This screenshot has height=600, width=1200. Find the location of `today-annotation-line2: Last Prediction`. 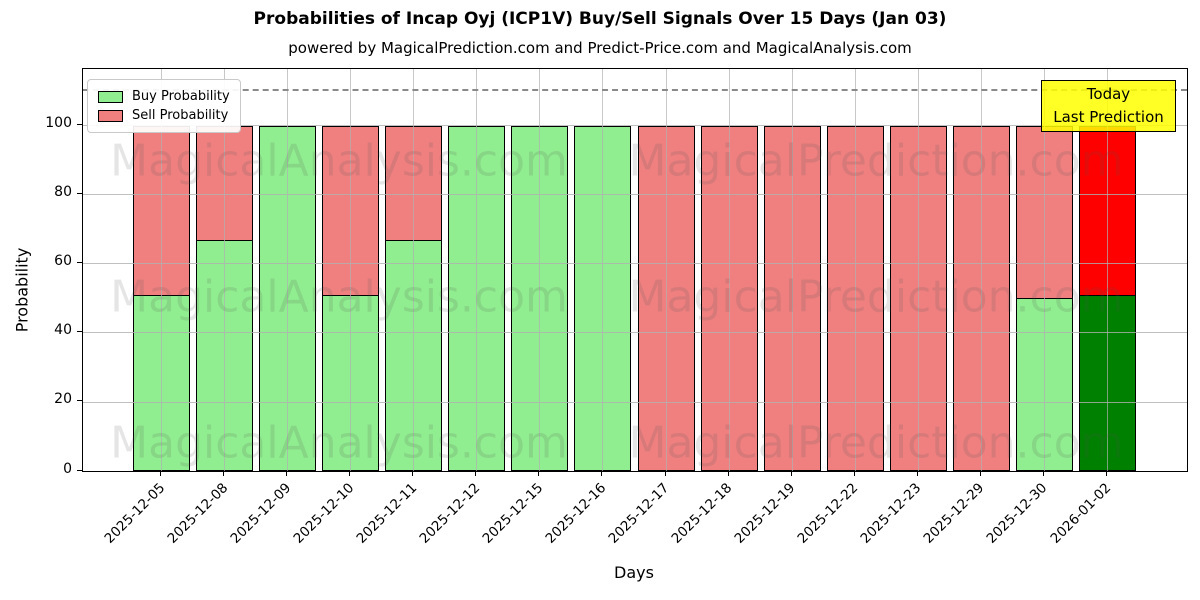

today-annotation-line2: Last Prediction is located at coordinates (1108, 117).